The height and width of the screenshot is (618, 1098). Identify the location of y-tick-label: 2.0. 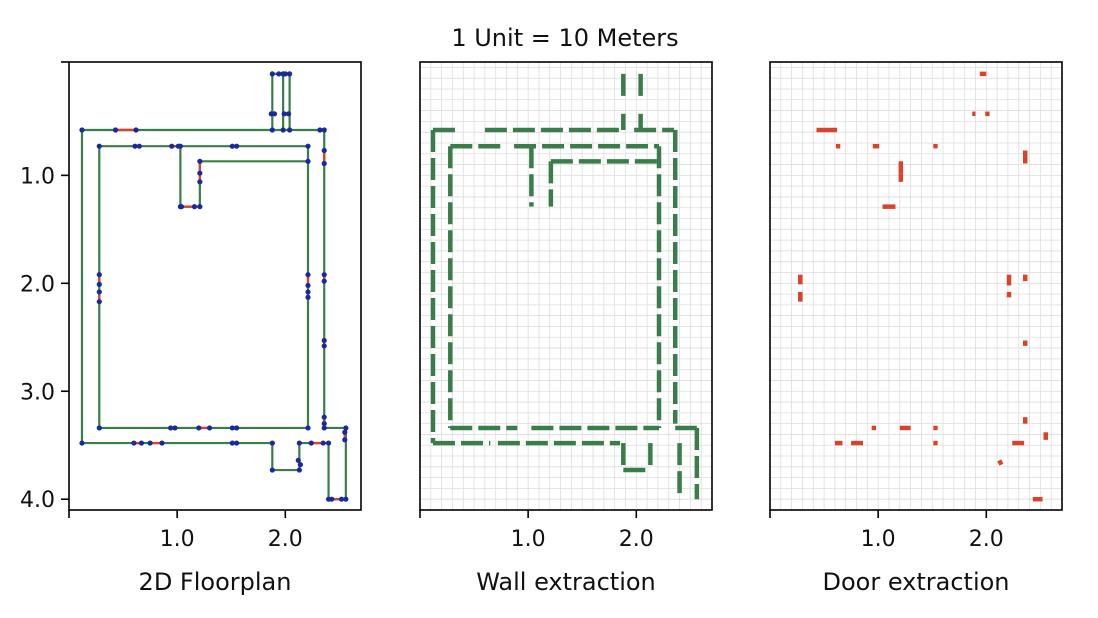
(37, 284).